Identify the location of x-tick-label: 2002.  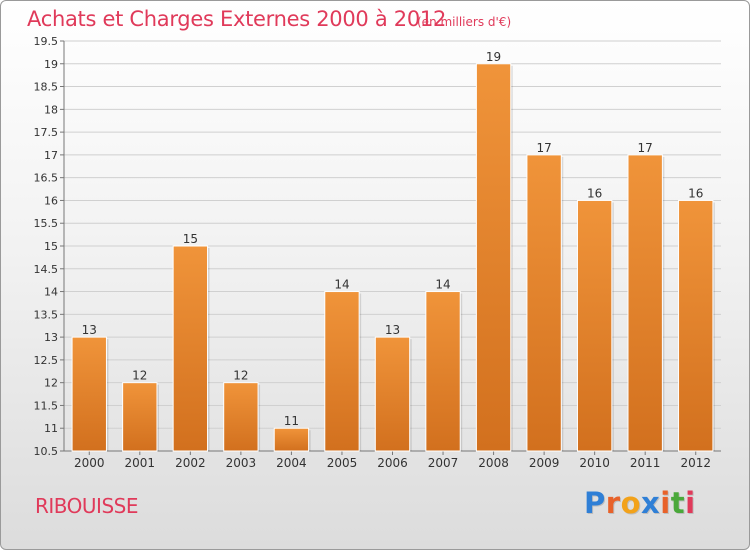
(190, 463).